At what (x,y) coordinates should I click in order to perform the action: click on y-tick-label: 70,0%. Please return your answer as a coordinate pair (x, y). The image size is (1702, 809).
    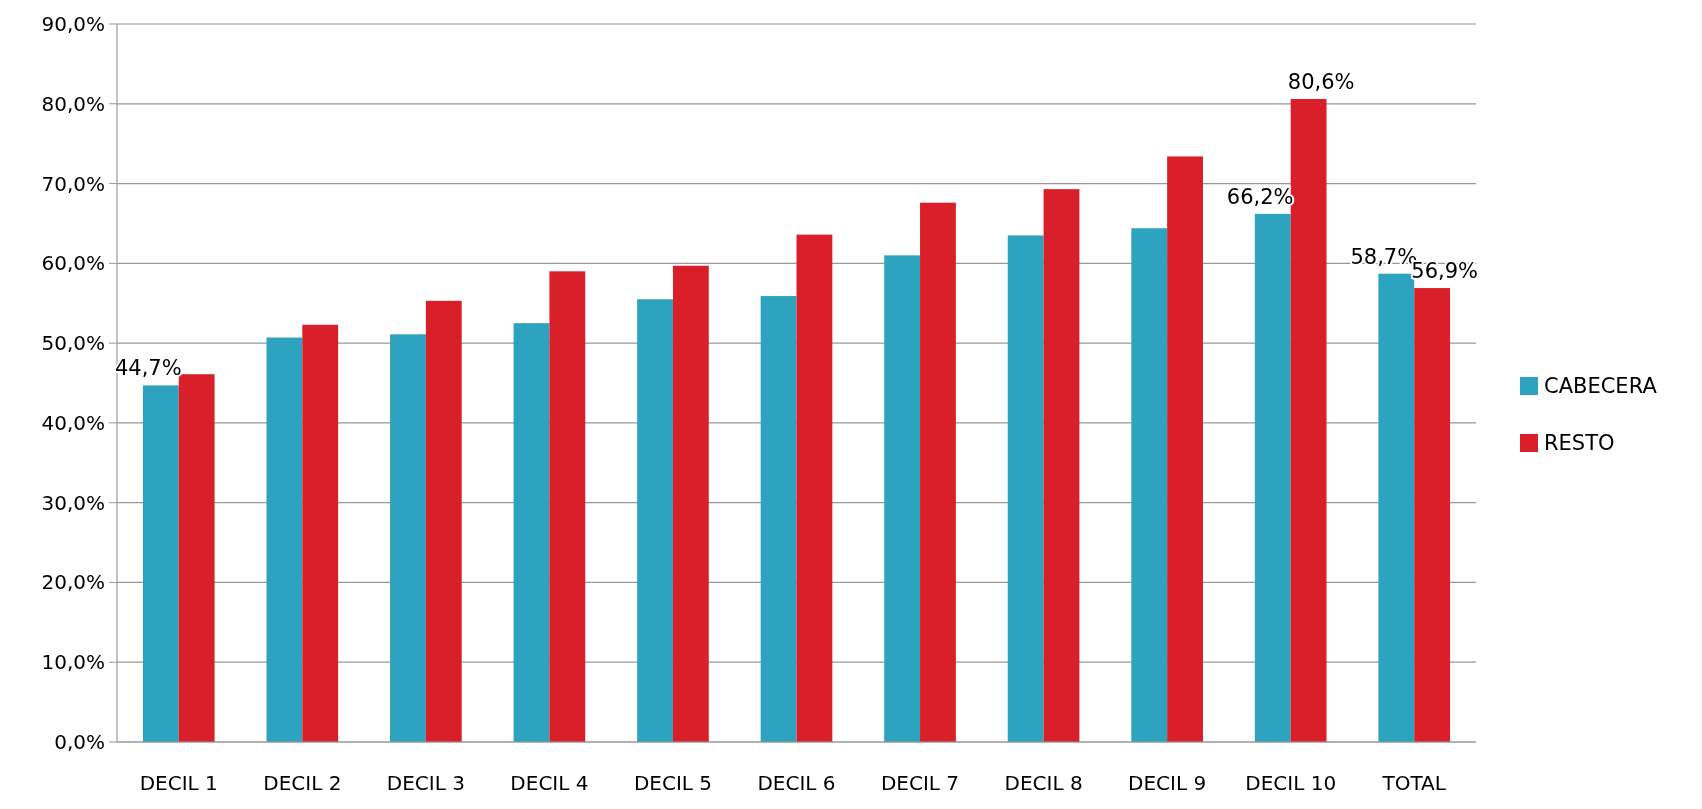
    Looking at the image, I should click on (73, 183).